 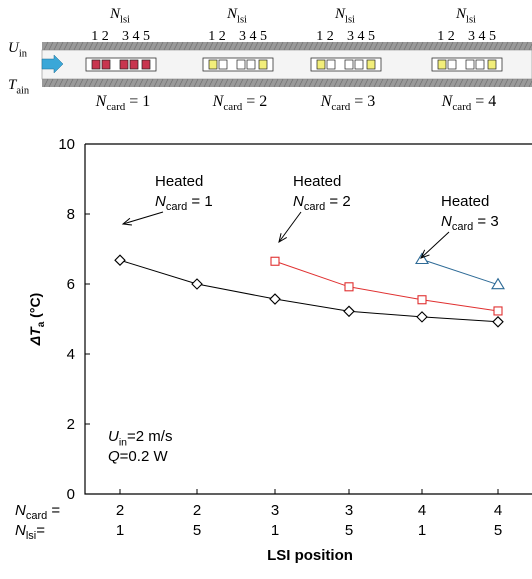 I want to click on inlet-arrow-icon, so click(x=52, y=64).